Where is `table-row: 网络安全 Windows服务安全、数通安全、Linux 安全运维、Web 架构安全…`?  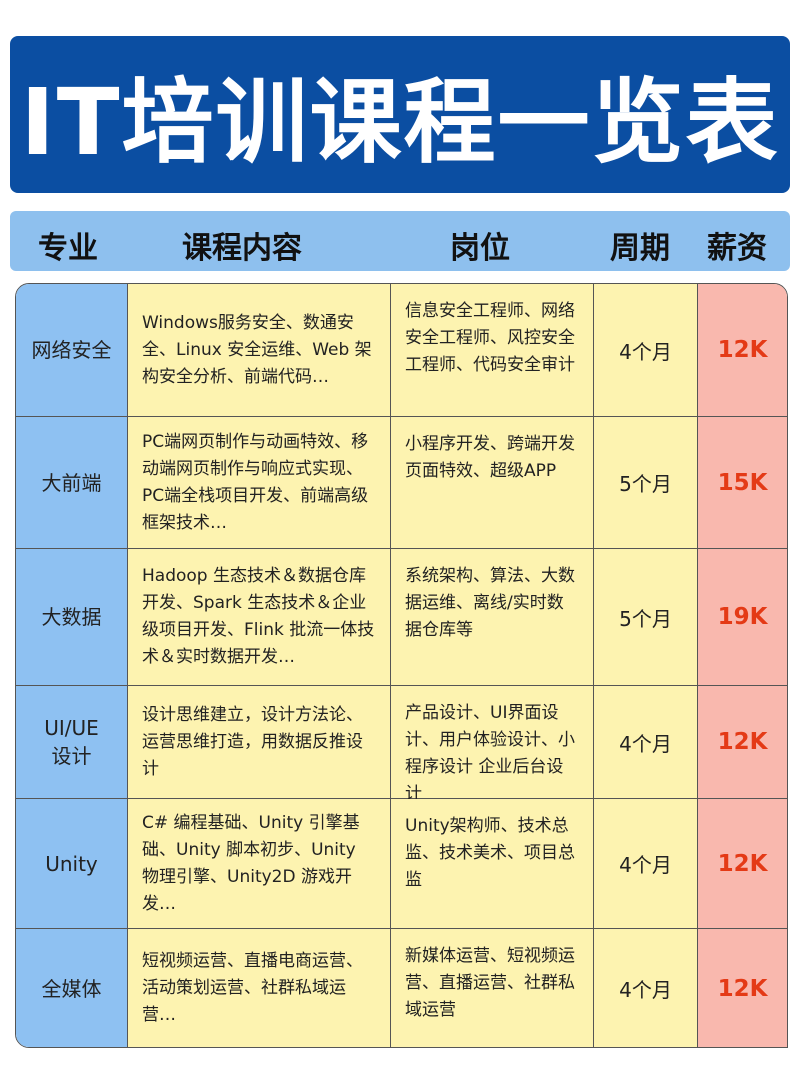
table-row: 网络安全 Windows服务安全、数通安全、Linux 安全运维、Web 架构安全… is located at coordinates (401, 350).